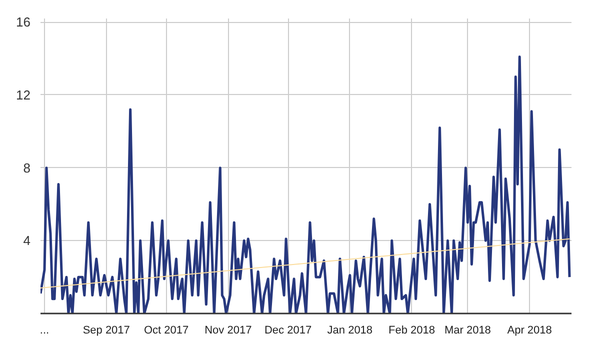 The image size is (593, 339). I want to click on x-tick-label: Nov 2017, so click(228, 330).